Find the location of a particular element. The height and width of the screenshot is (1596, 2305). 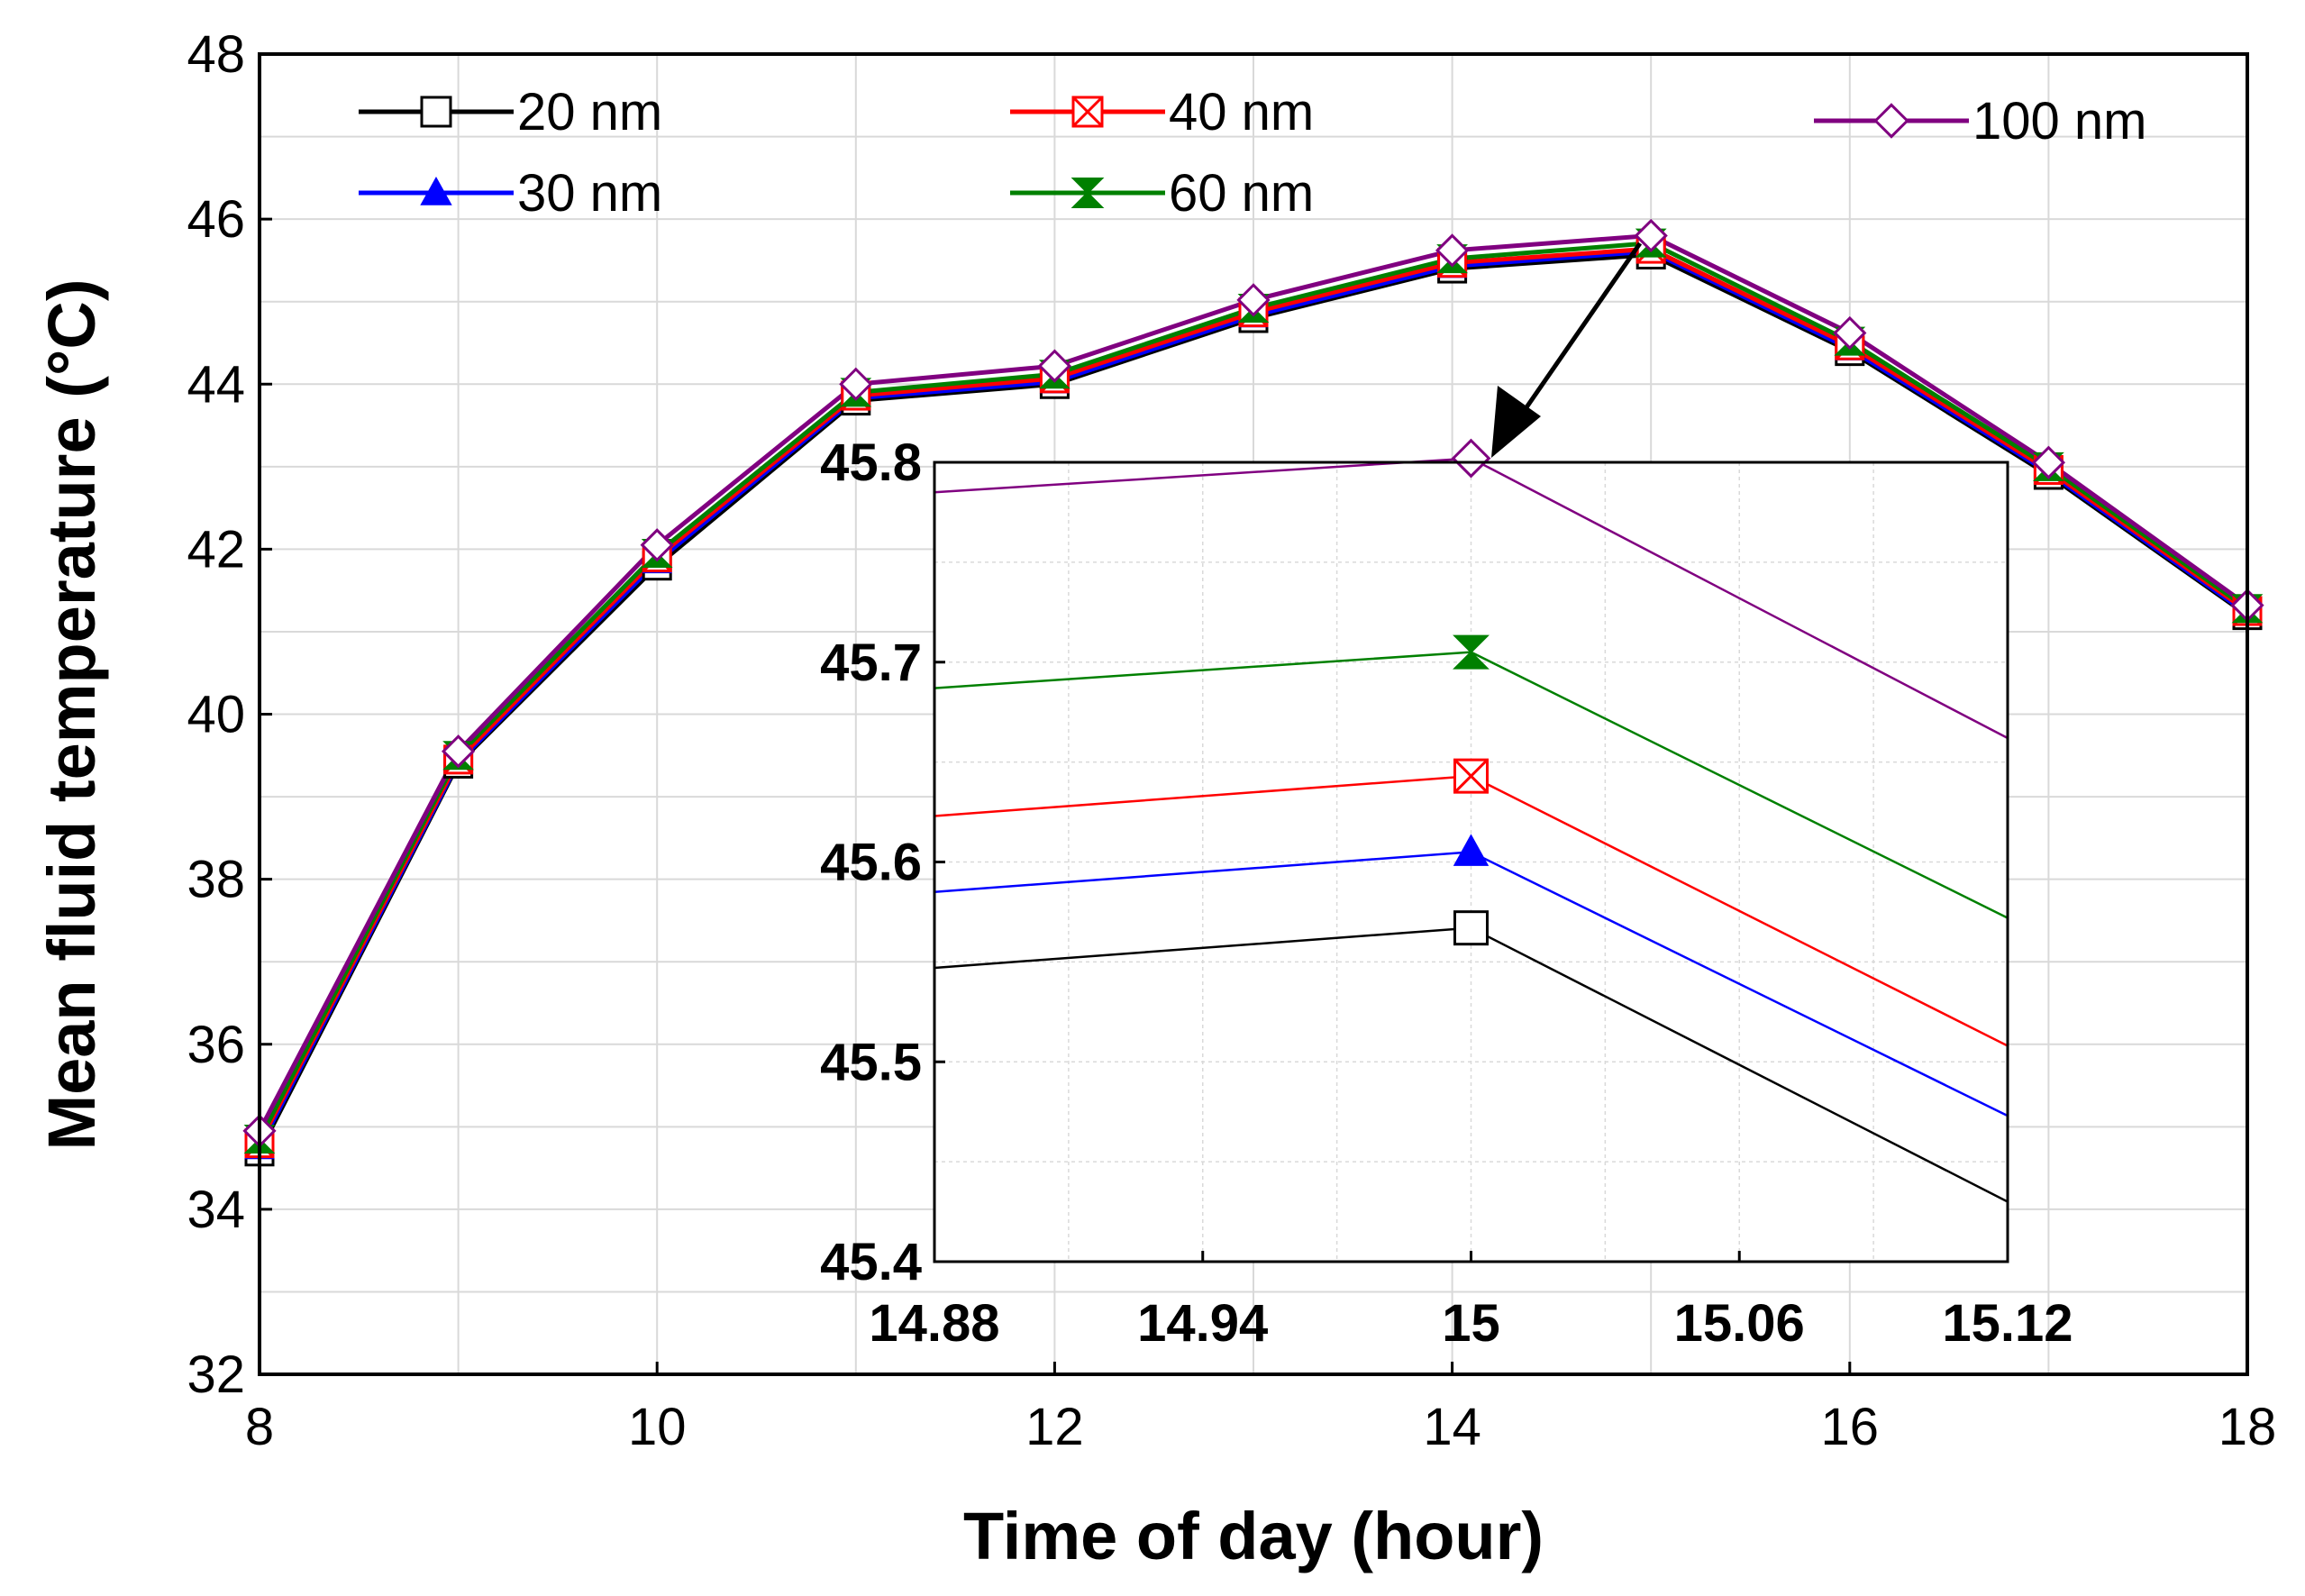

inset-data-point-40nm is located at coordinates (1471, 776).